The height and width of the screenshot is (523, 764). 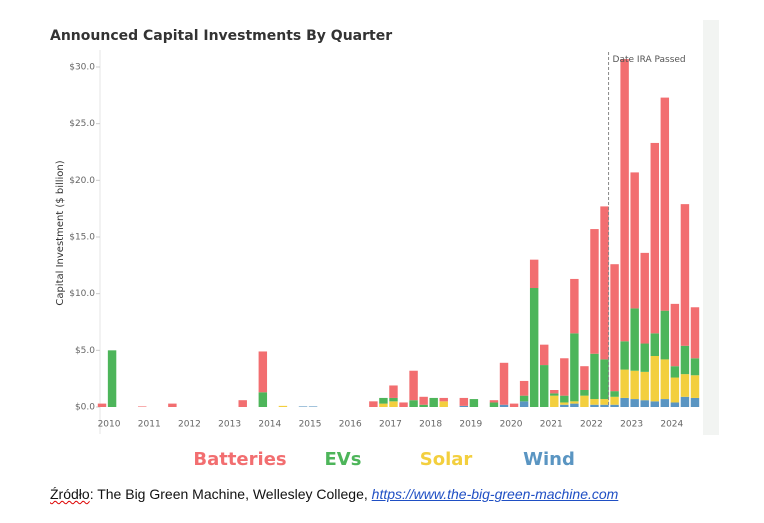 What do you see at coordinates (70, 494) in the screenshot?
I see `source-prefix: Źródło` at bounding box center [70, 494].